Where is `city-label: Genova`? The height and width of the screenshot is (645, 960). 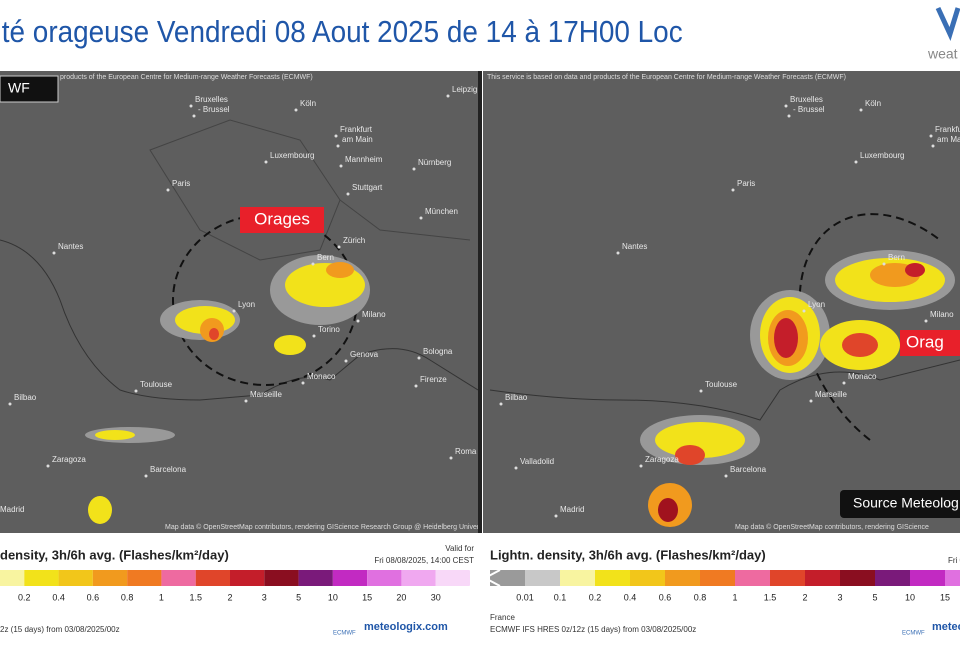 city-label: Genova is located at coordinates (364, 354).